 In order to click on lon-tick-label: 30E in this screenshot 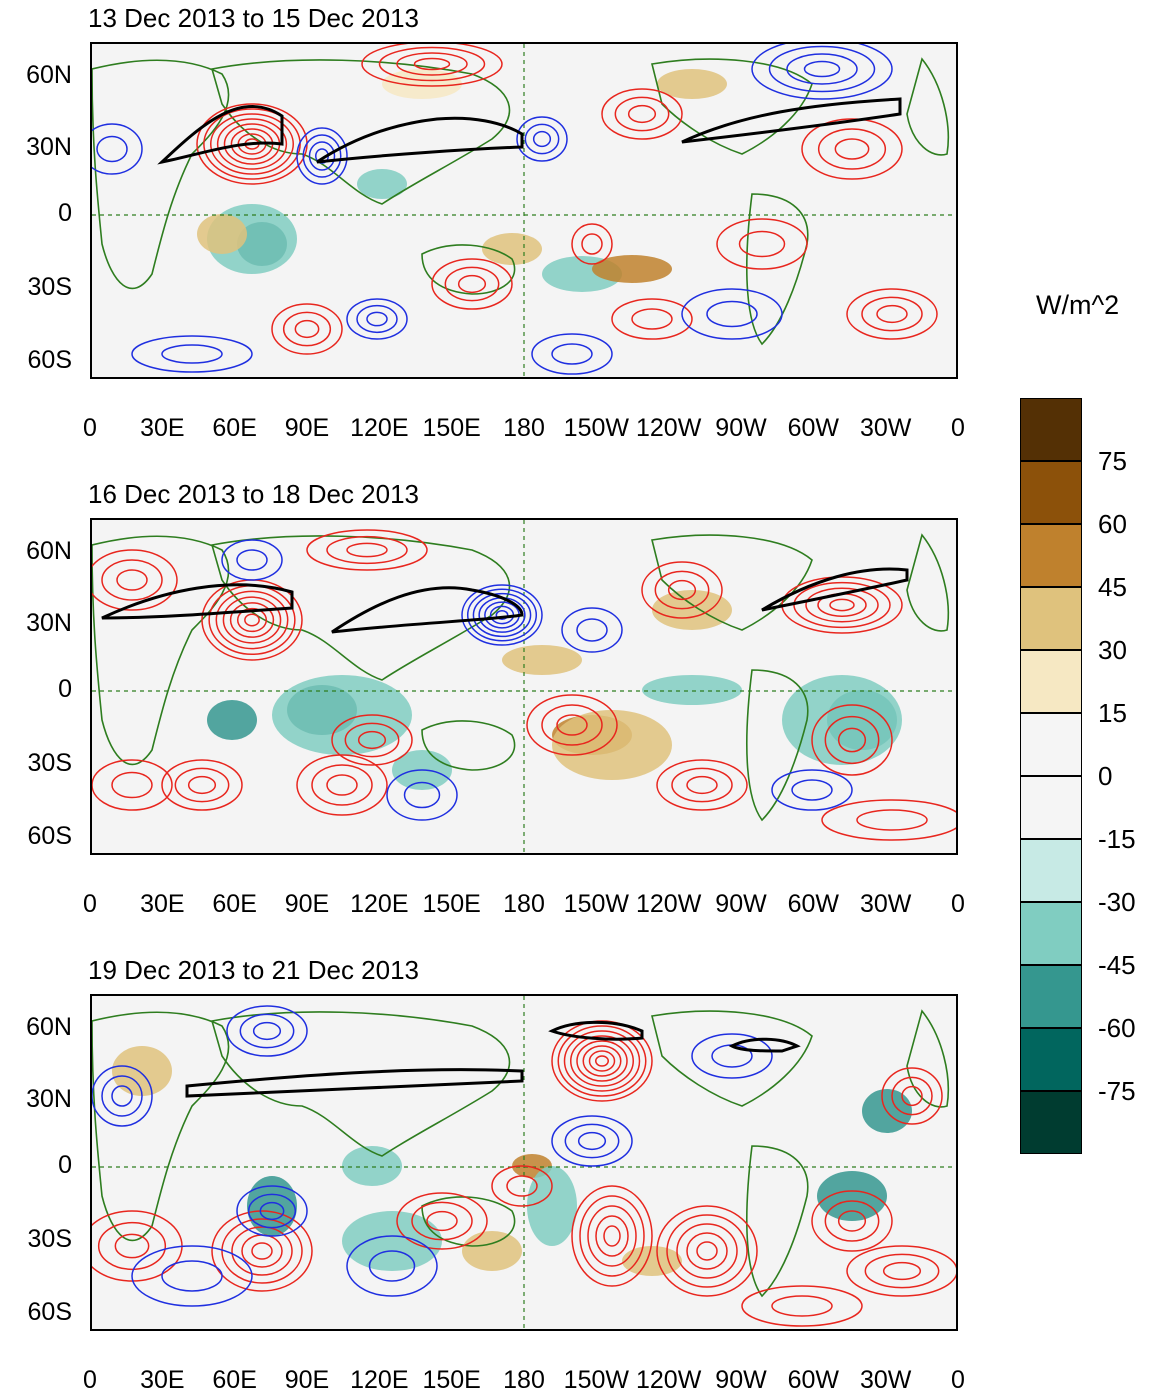, I will do `click(162, 428)`.